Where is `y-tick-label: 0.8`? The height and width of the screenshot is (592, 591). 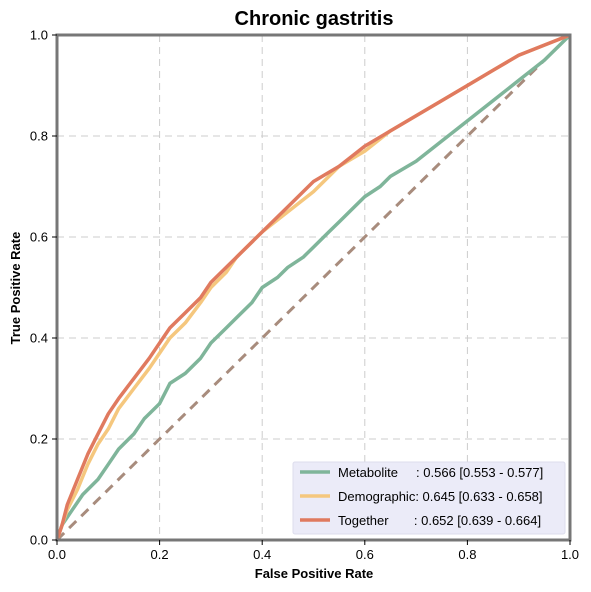
y-tick-label: 0.8 is located at coordinates (39, 136).